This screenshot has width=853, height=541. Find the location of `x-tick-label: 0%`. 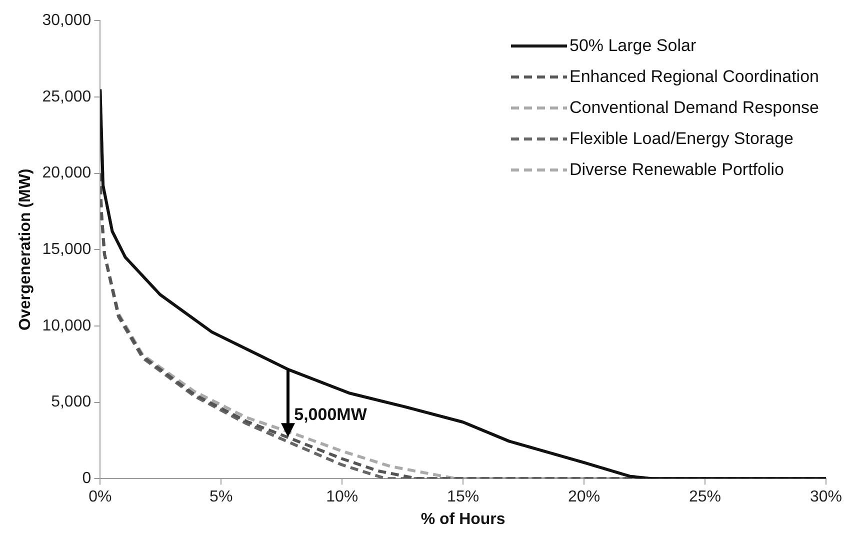

x-tick-label: 0% is located at coordinates (100, 497).